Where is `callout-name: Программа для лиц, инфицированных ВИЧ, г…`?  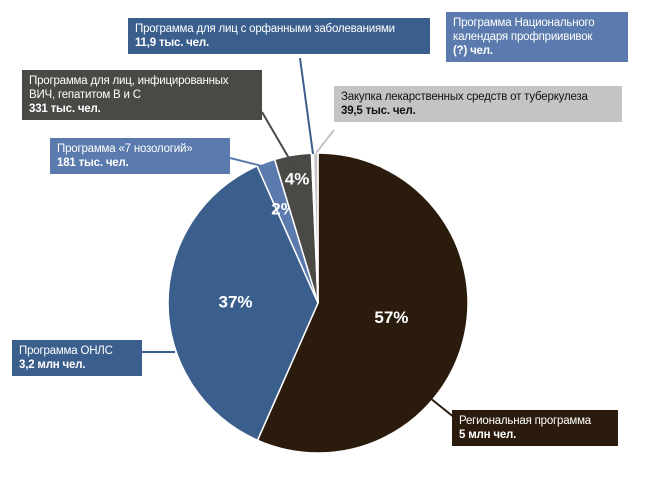 callout-name: Программа для лиц, инфицированных ВИЧ, г… is located at coordinates (129, 88).